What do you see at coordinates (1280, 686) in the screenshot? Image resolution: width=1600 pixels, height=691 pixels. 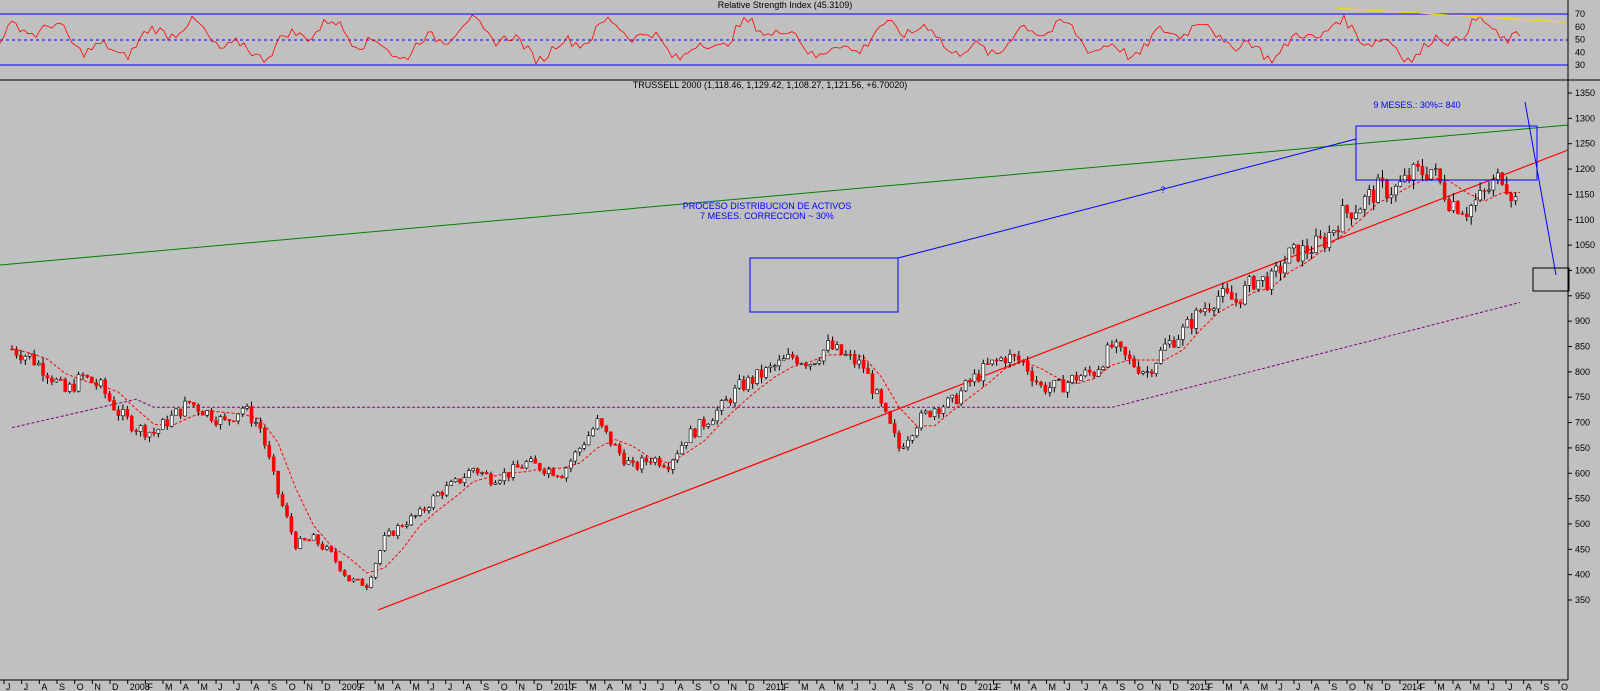 I see `time-tick-label: J` at bounding box center [1280, 686].